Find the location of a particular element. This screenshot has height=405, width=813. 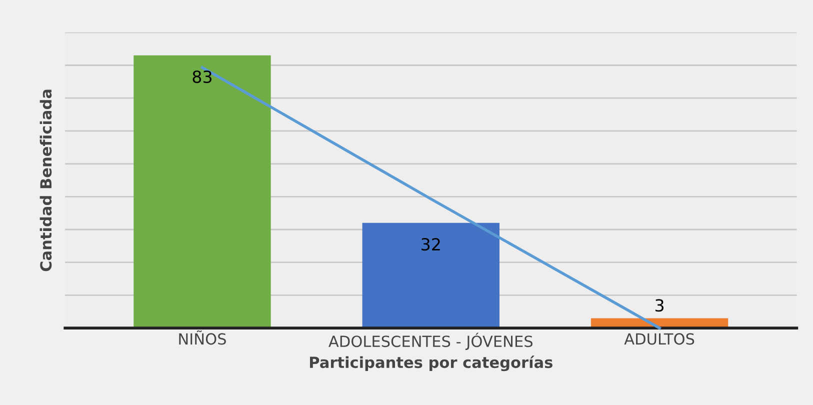

data-label: 83 is located at coordinates (202, 77).